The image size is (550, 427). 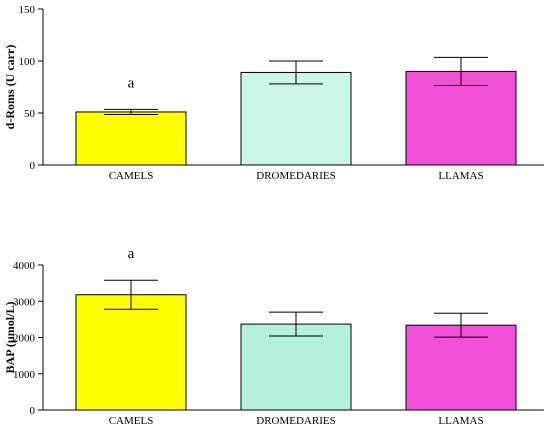 What do you see at coordinates (27, 62) in the screenshot?
I see `y-tick-label: 100` at bounding box center [27, 62].